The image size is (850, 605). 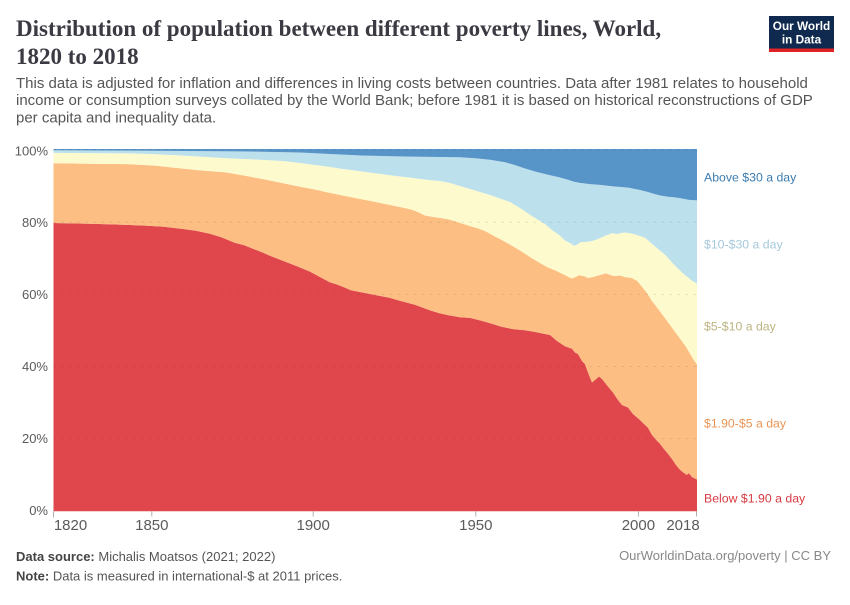 I want to click on svg-text: $1.90-$5 a day, so click(x=745, y=424).